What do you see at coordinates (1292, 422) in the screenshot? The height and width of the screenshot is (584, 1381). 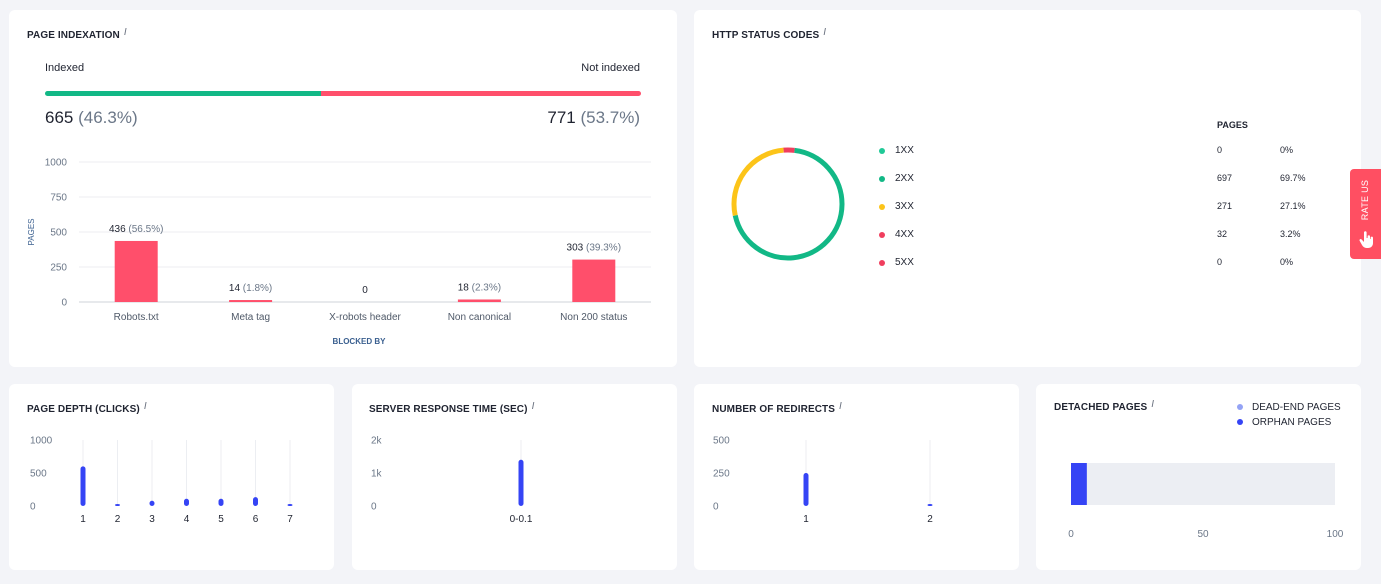 I see `orphan-legend-label: ORPHAN PAGES` at bounding box center [1292, 422].